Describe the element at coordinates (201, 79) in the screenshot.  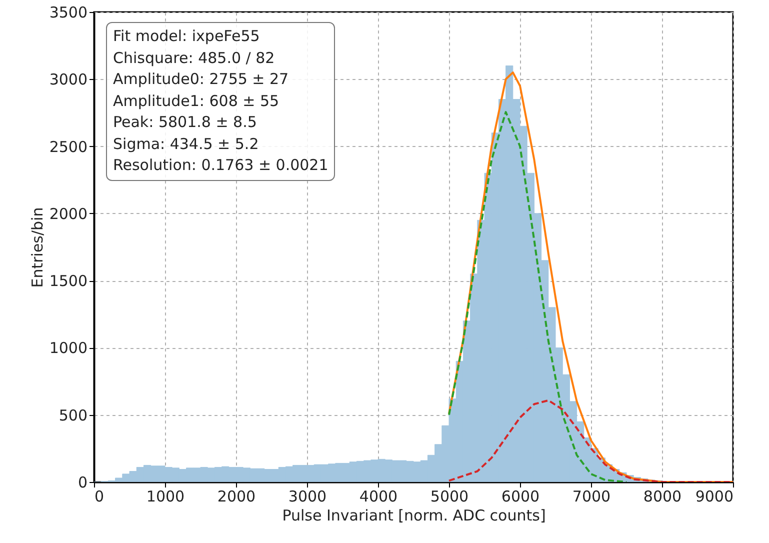
I see `annotation: Amplitude0: 2755 ± 27` at that location.